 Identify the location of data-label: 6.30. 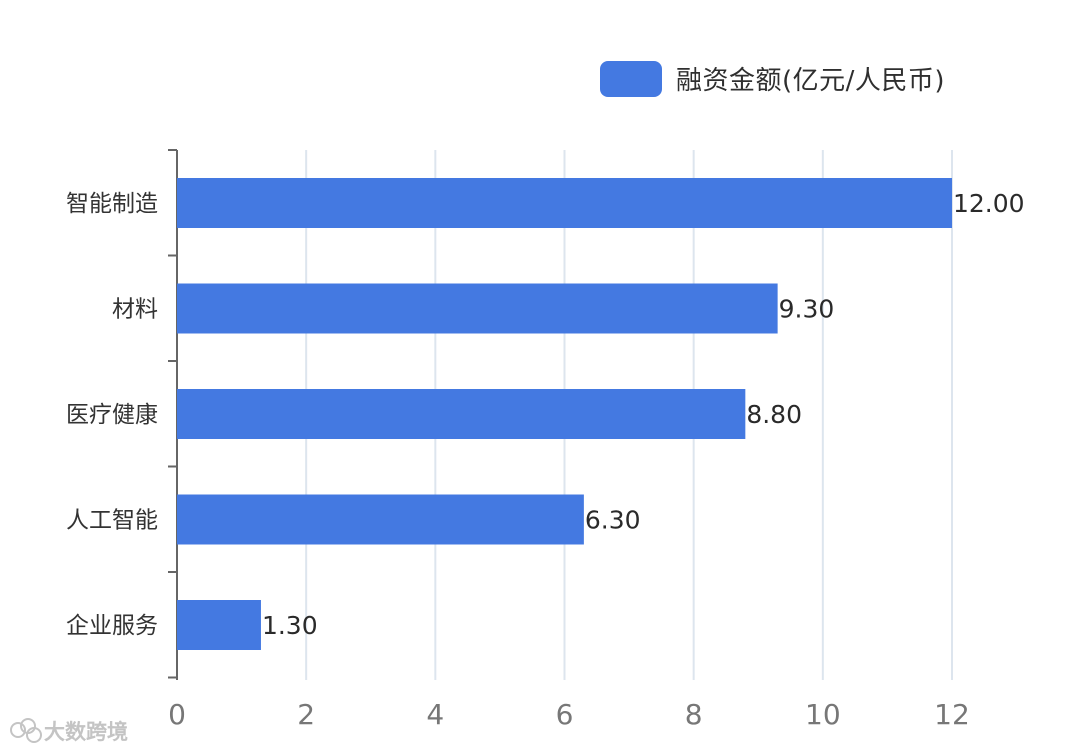
(613, 520).